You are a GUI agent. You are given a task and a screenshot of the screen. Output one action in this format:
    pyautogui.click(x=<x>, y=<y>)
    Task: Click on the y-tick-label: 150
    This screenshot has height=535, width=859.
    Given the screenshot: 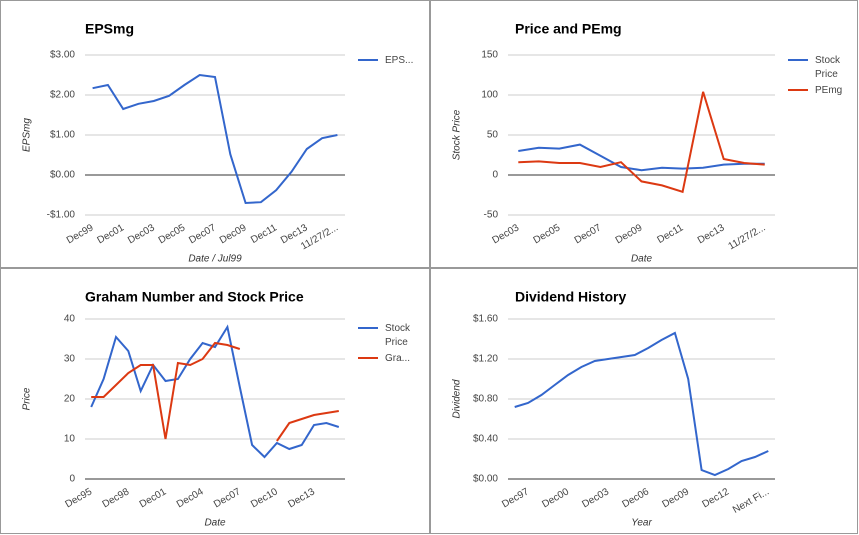 What is the action you would take?
    pyautogui.click(x=489, y=55)
    